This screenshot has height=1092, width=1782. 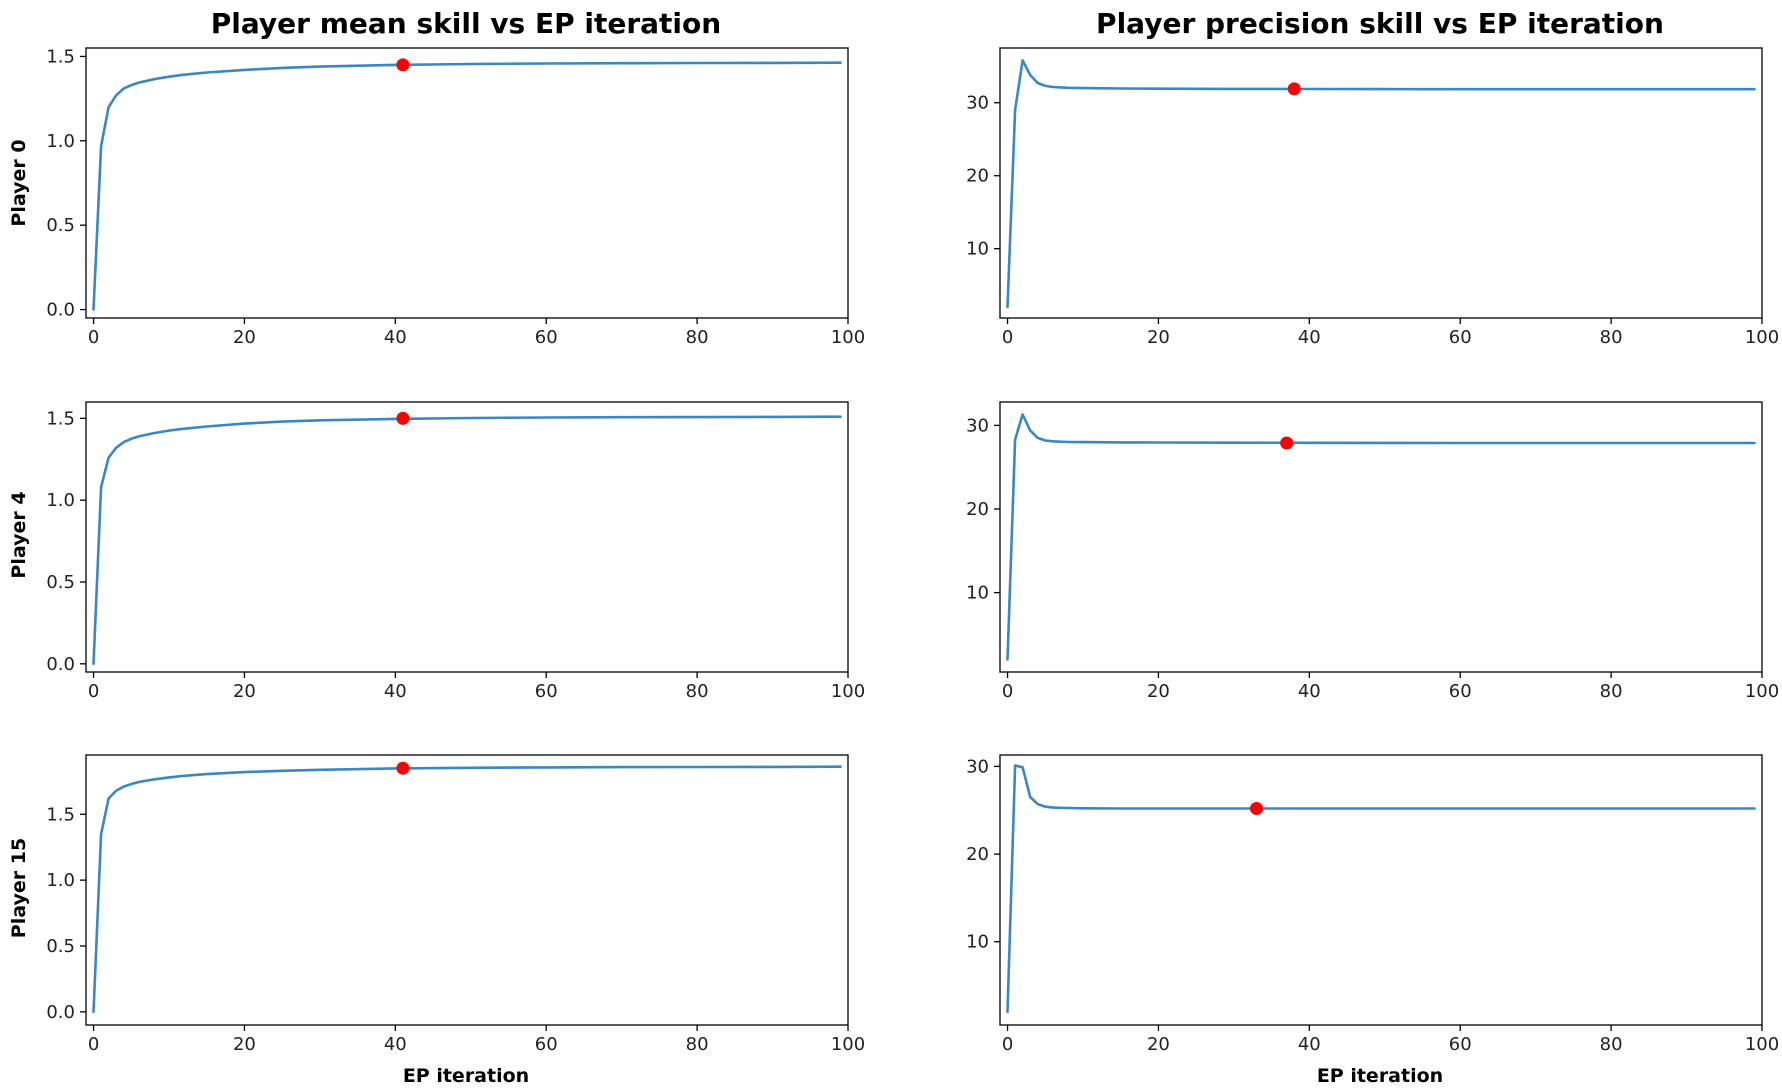 I want to click on y-tick-label-r1c1: 20, so click(x=977, y=509).